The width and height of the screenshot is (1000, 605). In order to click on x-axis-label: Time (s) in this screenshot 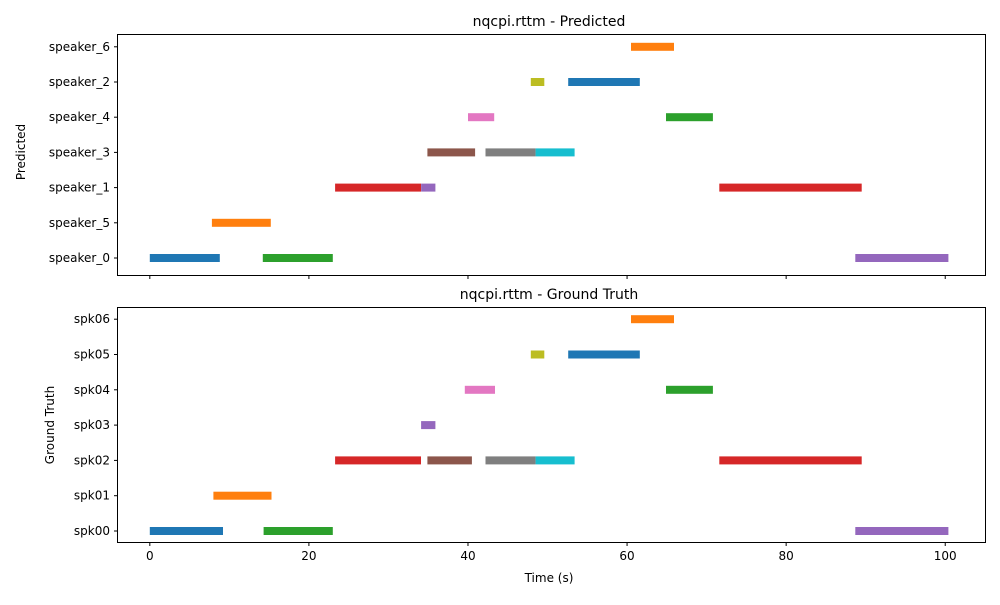, I will do `click(549, 578)`.